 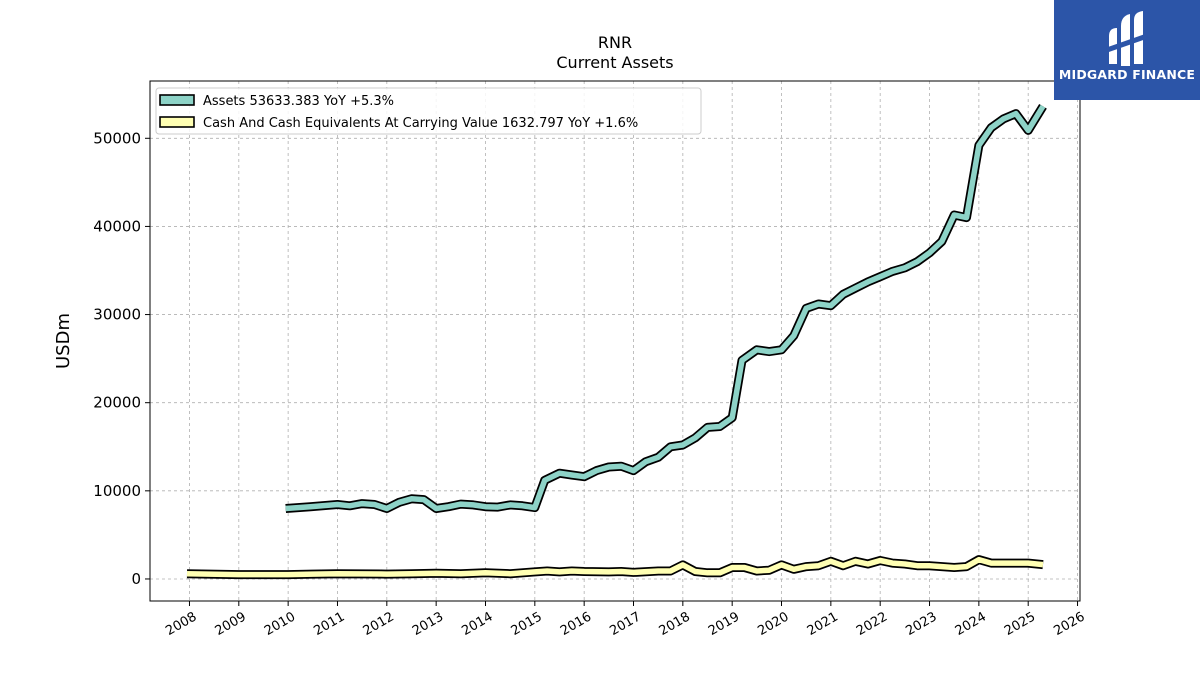 I want to click on series-1-line, so click(x=615, y=567).